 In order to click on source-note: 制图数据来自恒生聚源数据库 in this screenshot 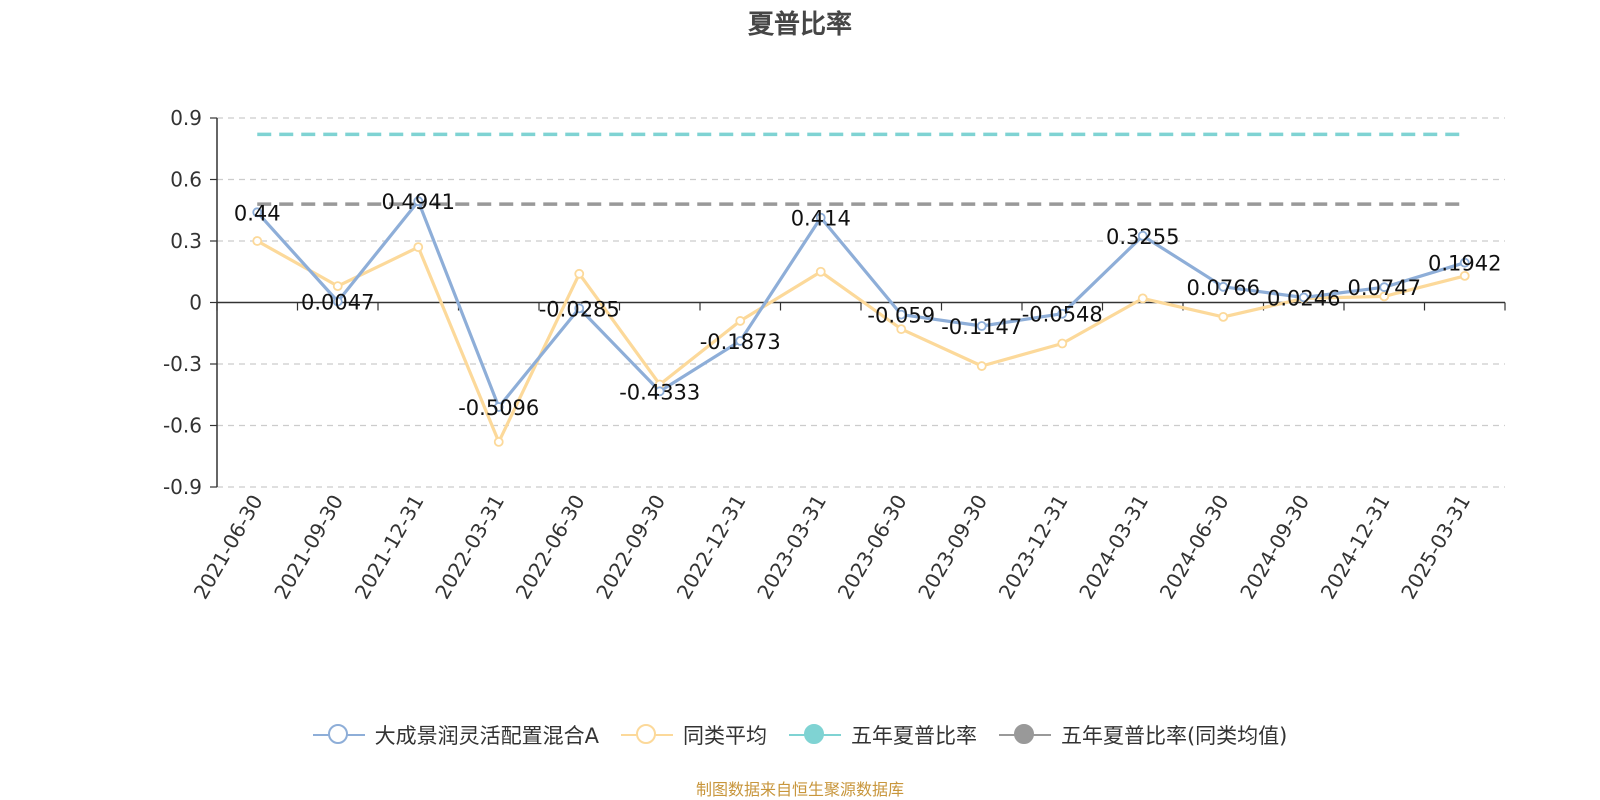, I will do `click(799, 789)`.